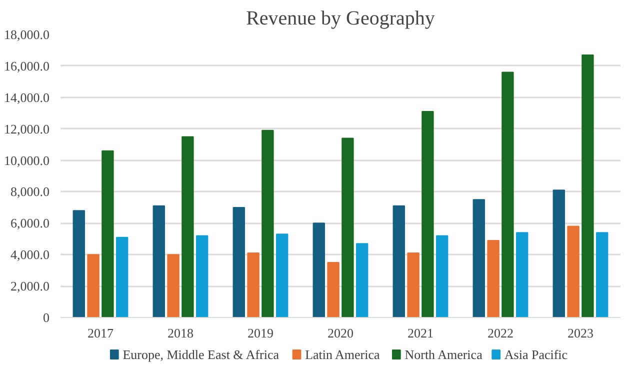 The image size is (640, 374). What do you see at coordinates (27, 128) in the screenshot?
I see `y-tick-label: 12,000.0` at bounding box center [27, 128].